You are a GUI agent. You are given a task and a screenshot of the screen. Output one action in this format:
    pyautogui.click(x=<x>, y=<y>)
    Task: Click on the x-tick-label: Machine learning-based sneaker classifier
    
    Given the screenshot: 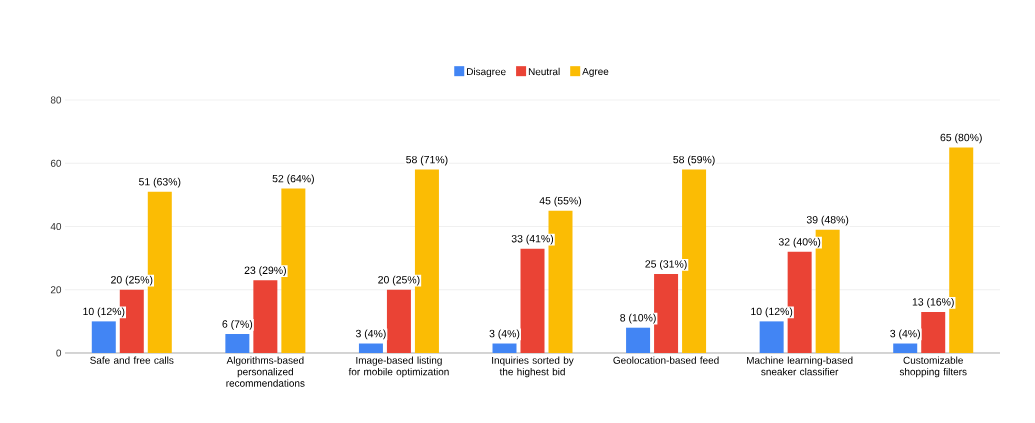 What is the action you would take?
    pyautogui.click(x=800, y=366)
    